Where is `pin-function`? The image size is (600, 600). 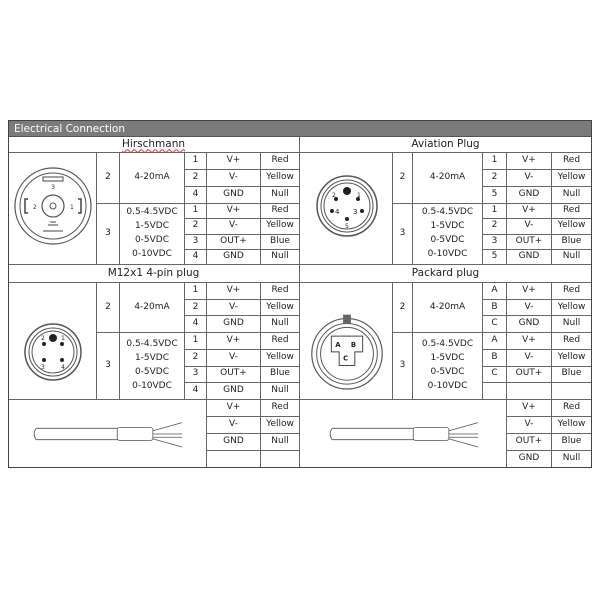 pin-function is located at coordinates (529, 391).